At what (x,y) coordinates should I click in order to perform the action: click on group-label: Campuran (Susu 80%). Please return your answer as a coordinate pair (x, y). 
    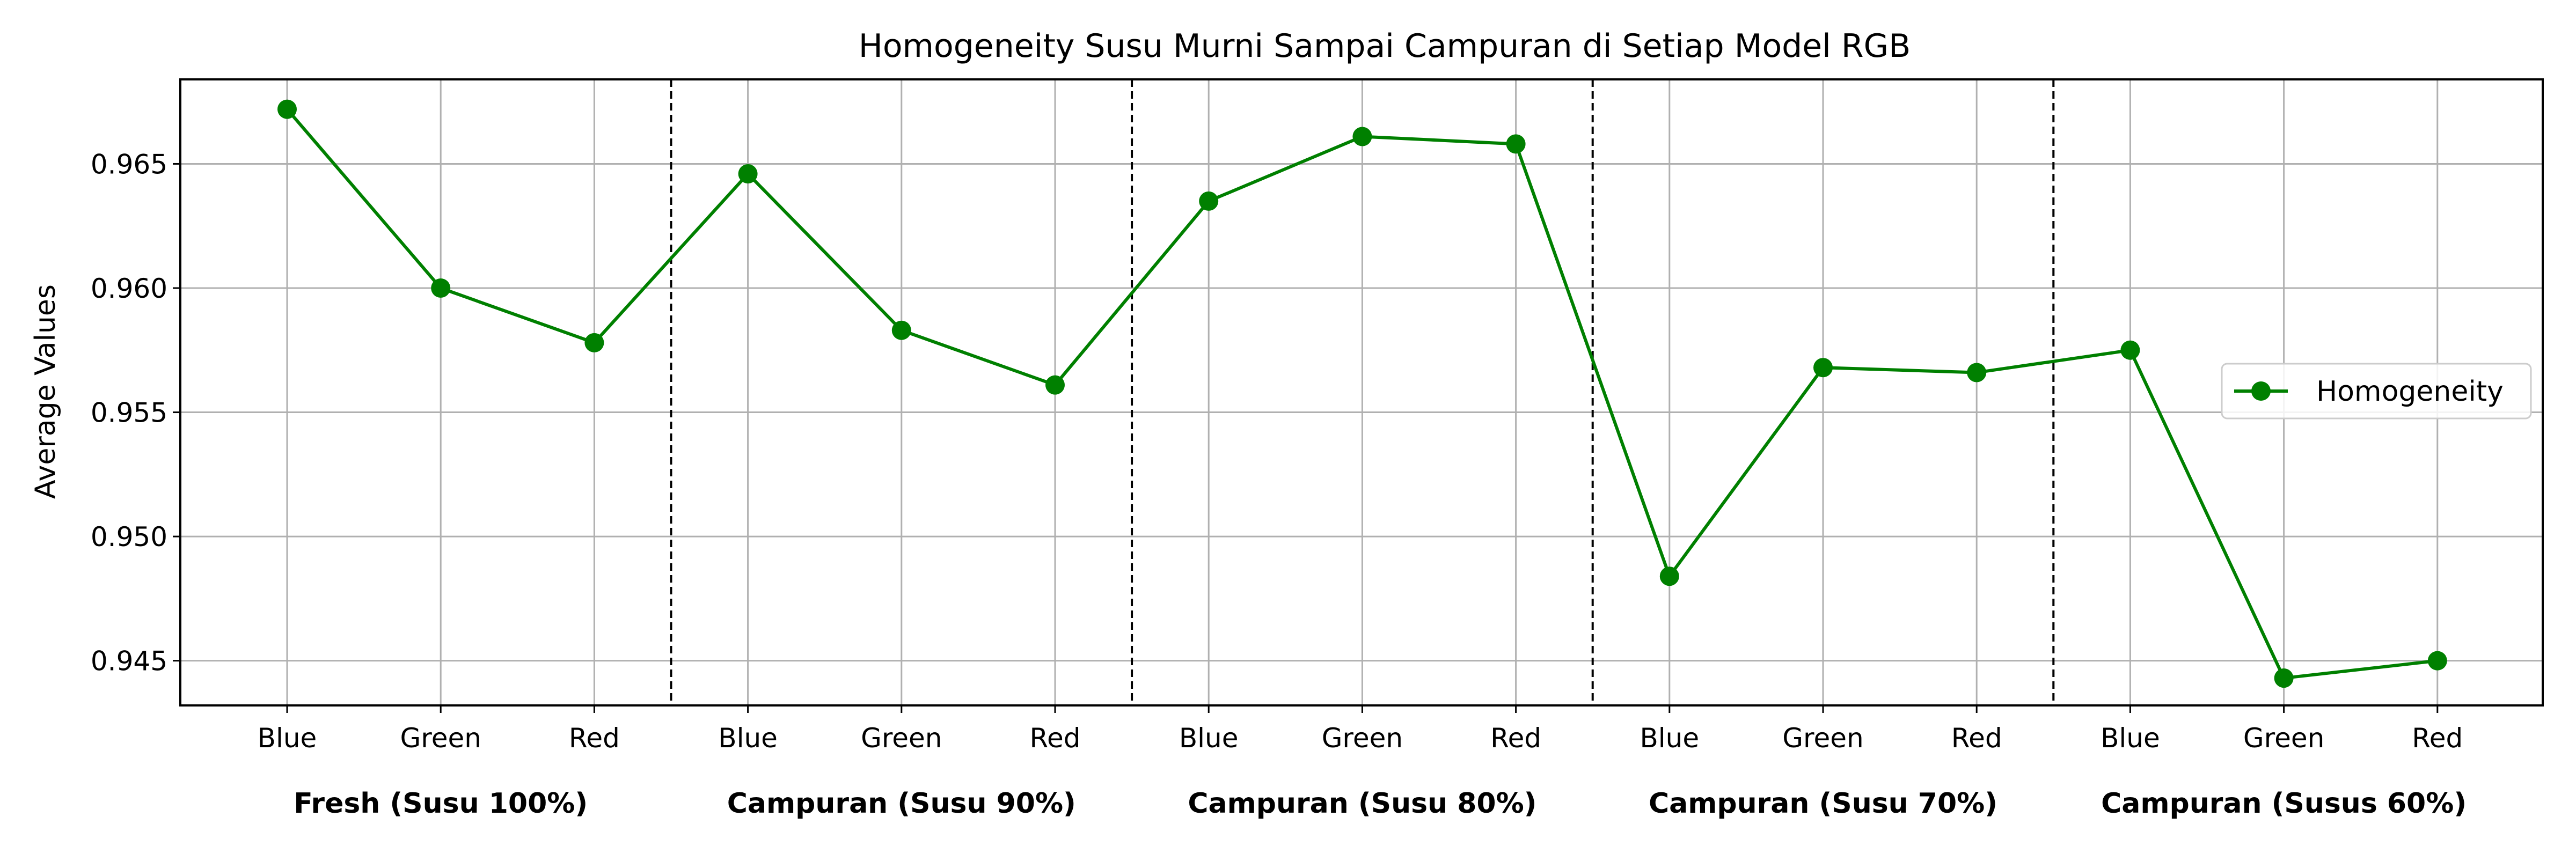
    Looking at the image, I should click on (1362, 804).